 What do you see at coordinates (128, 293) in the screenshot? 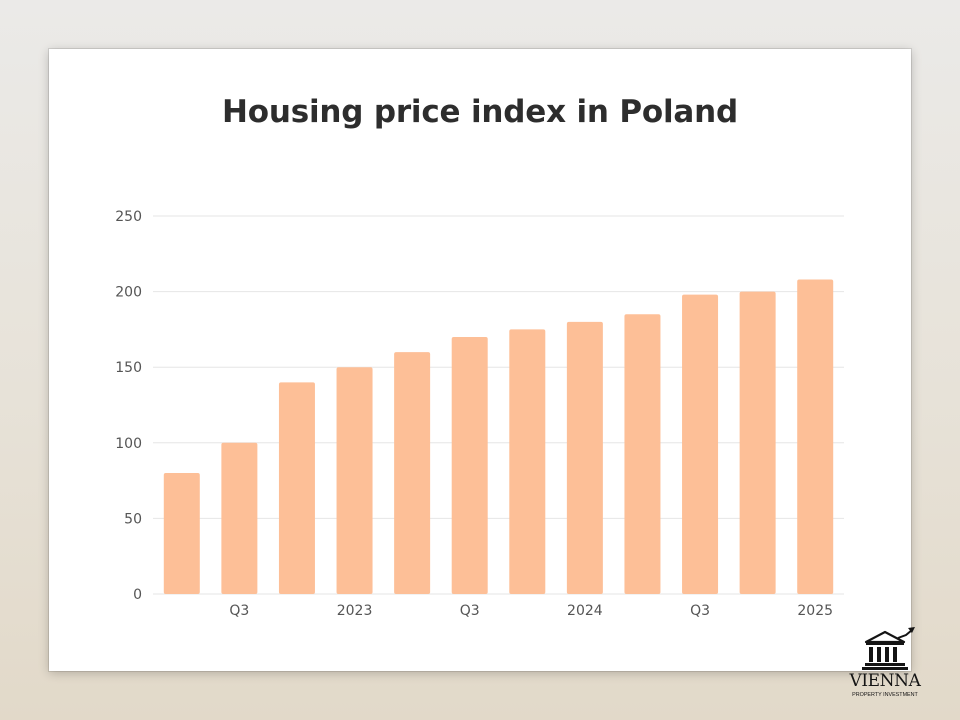
I see `y-tick-label: 200` at bounding box center [128, 293].